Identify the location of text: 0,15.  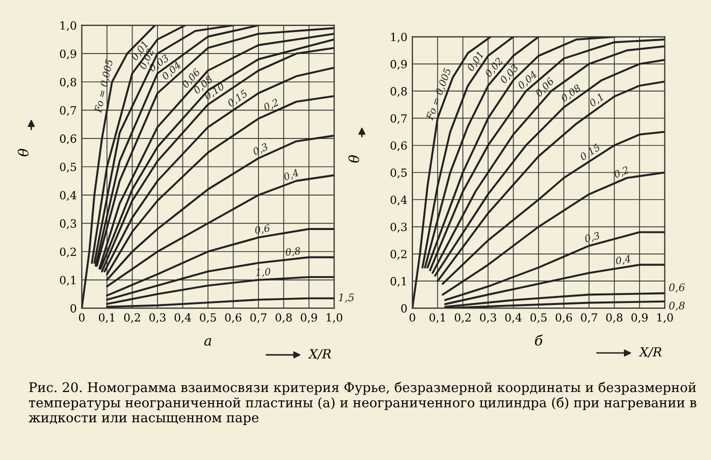
(590, 152).